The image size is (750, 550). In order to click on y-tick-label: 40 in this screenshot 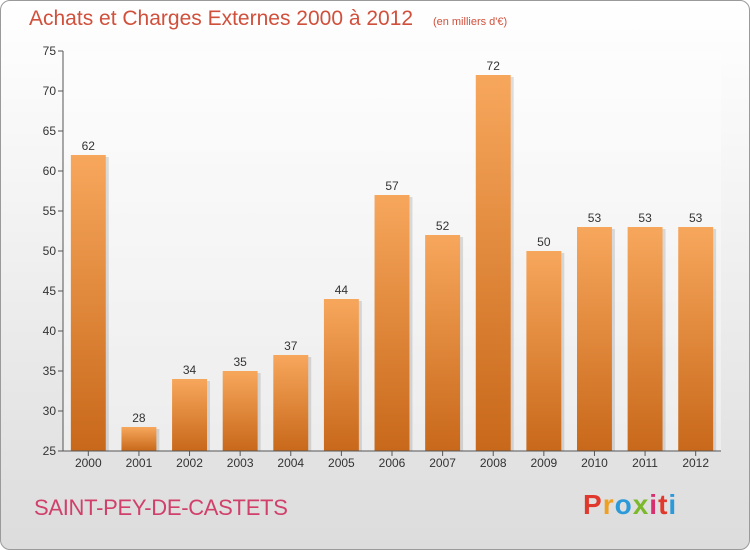, I will do `click(50, 331)`.